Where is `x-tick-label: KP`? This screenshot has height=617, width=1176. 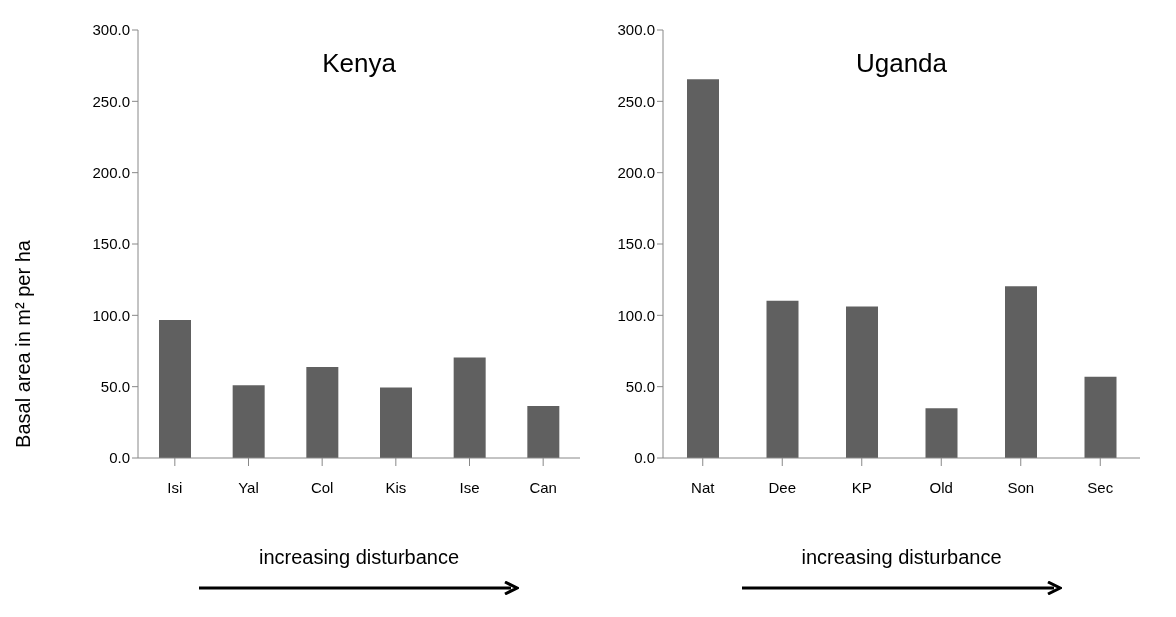 x-tick-label: KP is located at coordinates (861, 487).